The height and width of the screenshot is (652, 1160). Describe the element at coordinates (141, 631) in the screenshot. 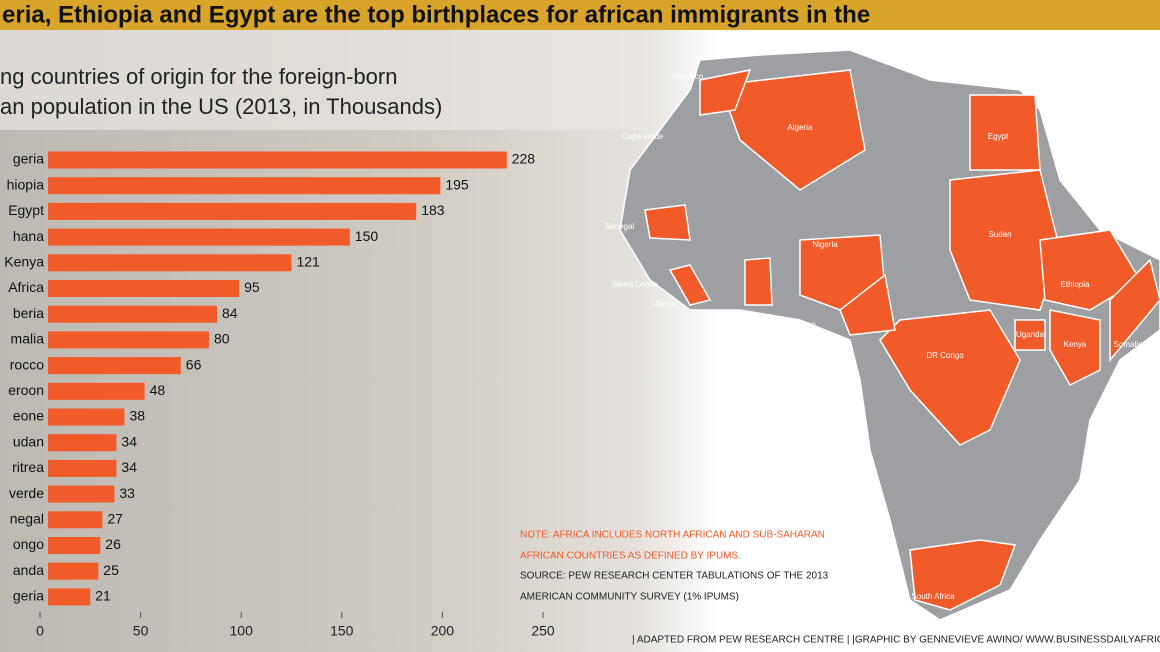

I see `x-tick-label: 50` at that location.